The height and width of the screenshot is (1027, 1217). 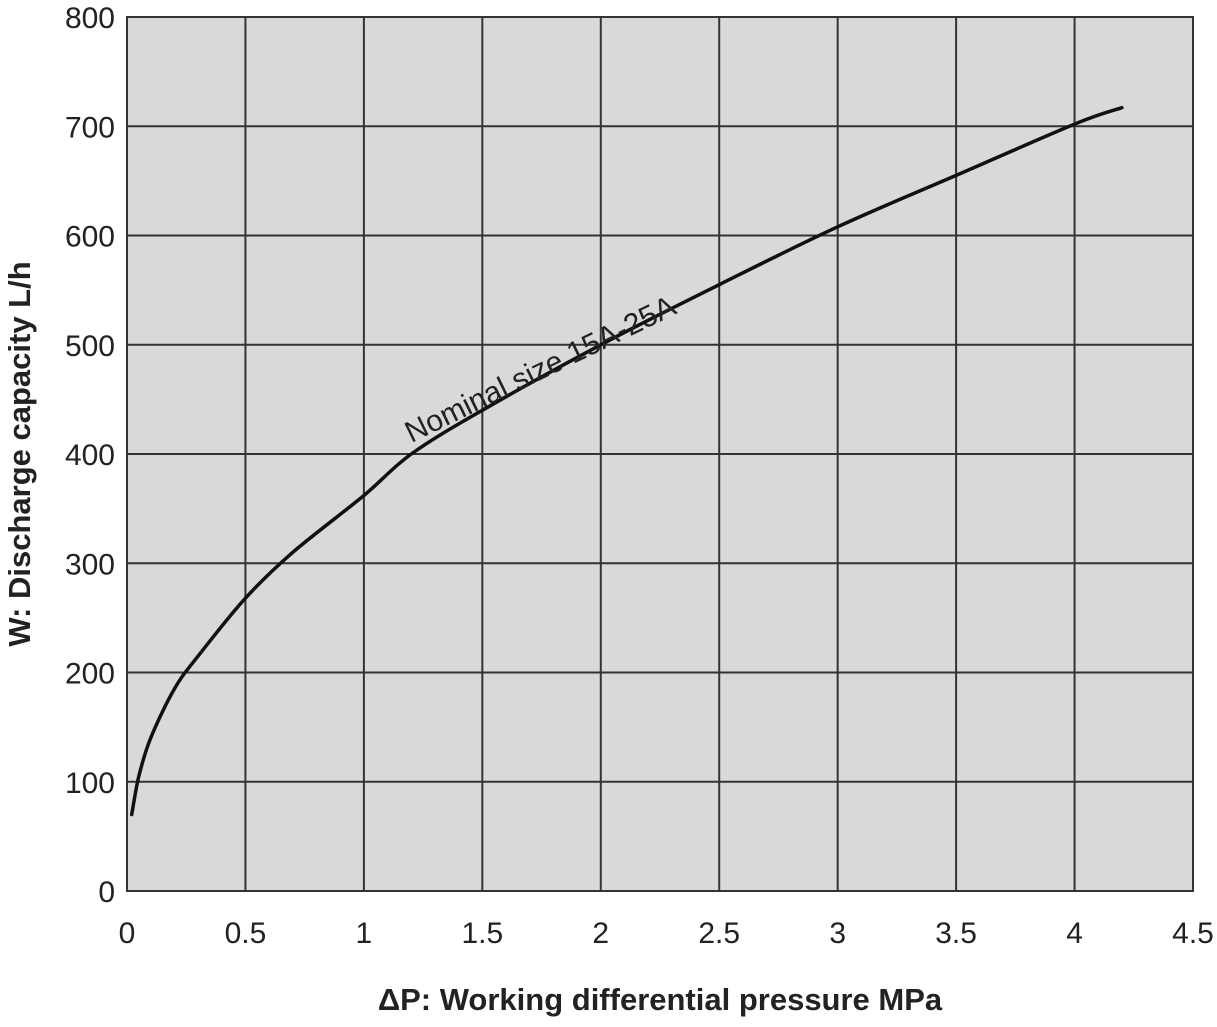 What do you see at coordinates (1193, 933) in the screenshot?
I see `x-tick-label: 4.5` at bounding box center [1193, 933].